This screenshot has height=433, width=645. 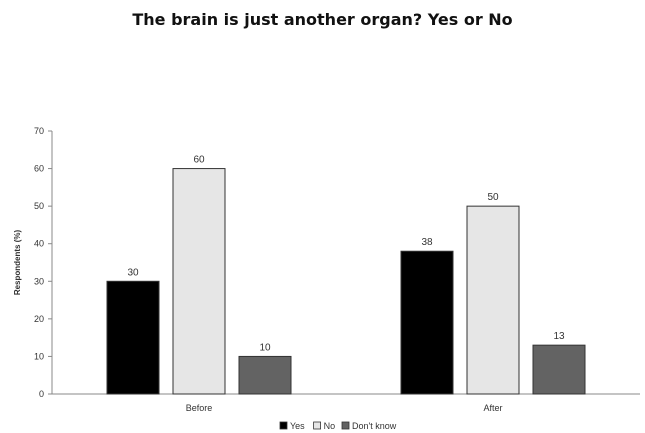 I want to click on x-axis: Before After, so click(x=346, y=403).